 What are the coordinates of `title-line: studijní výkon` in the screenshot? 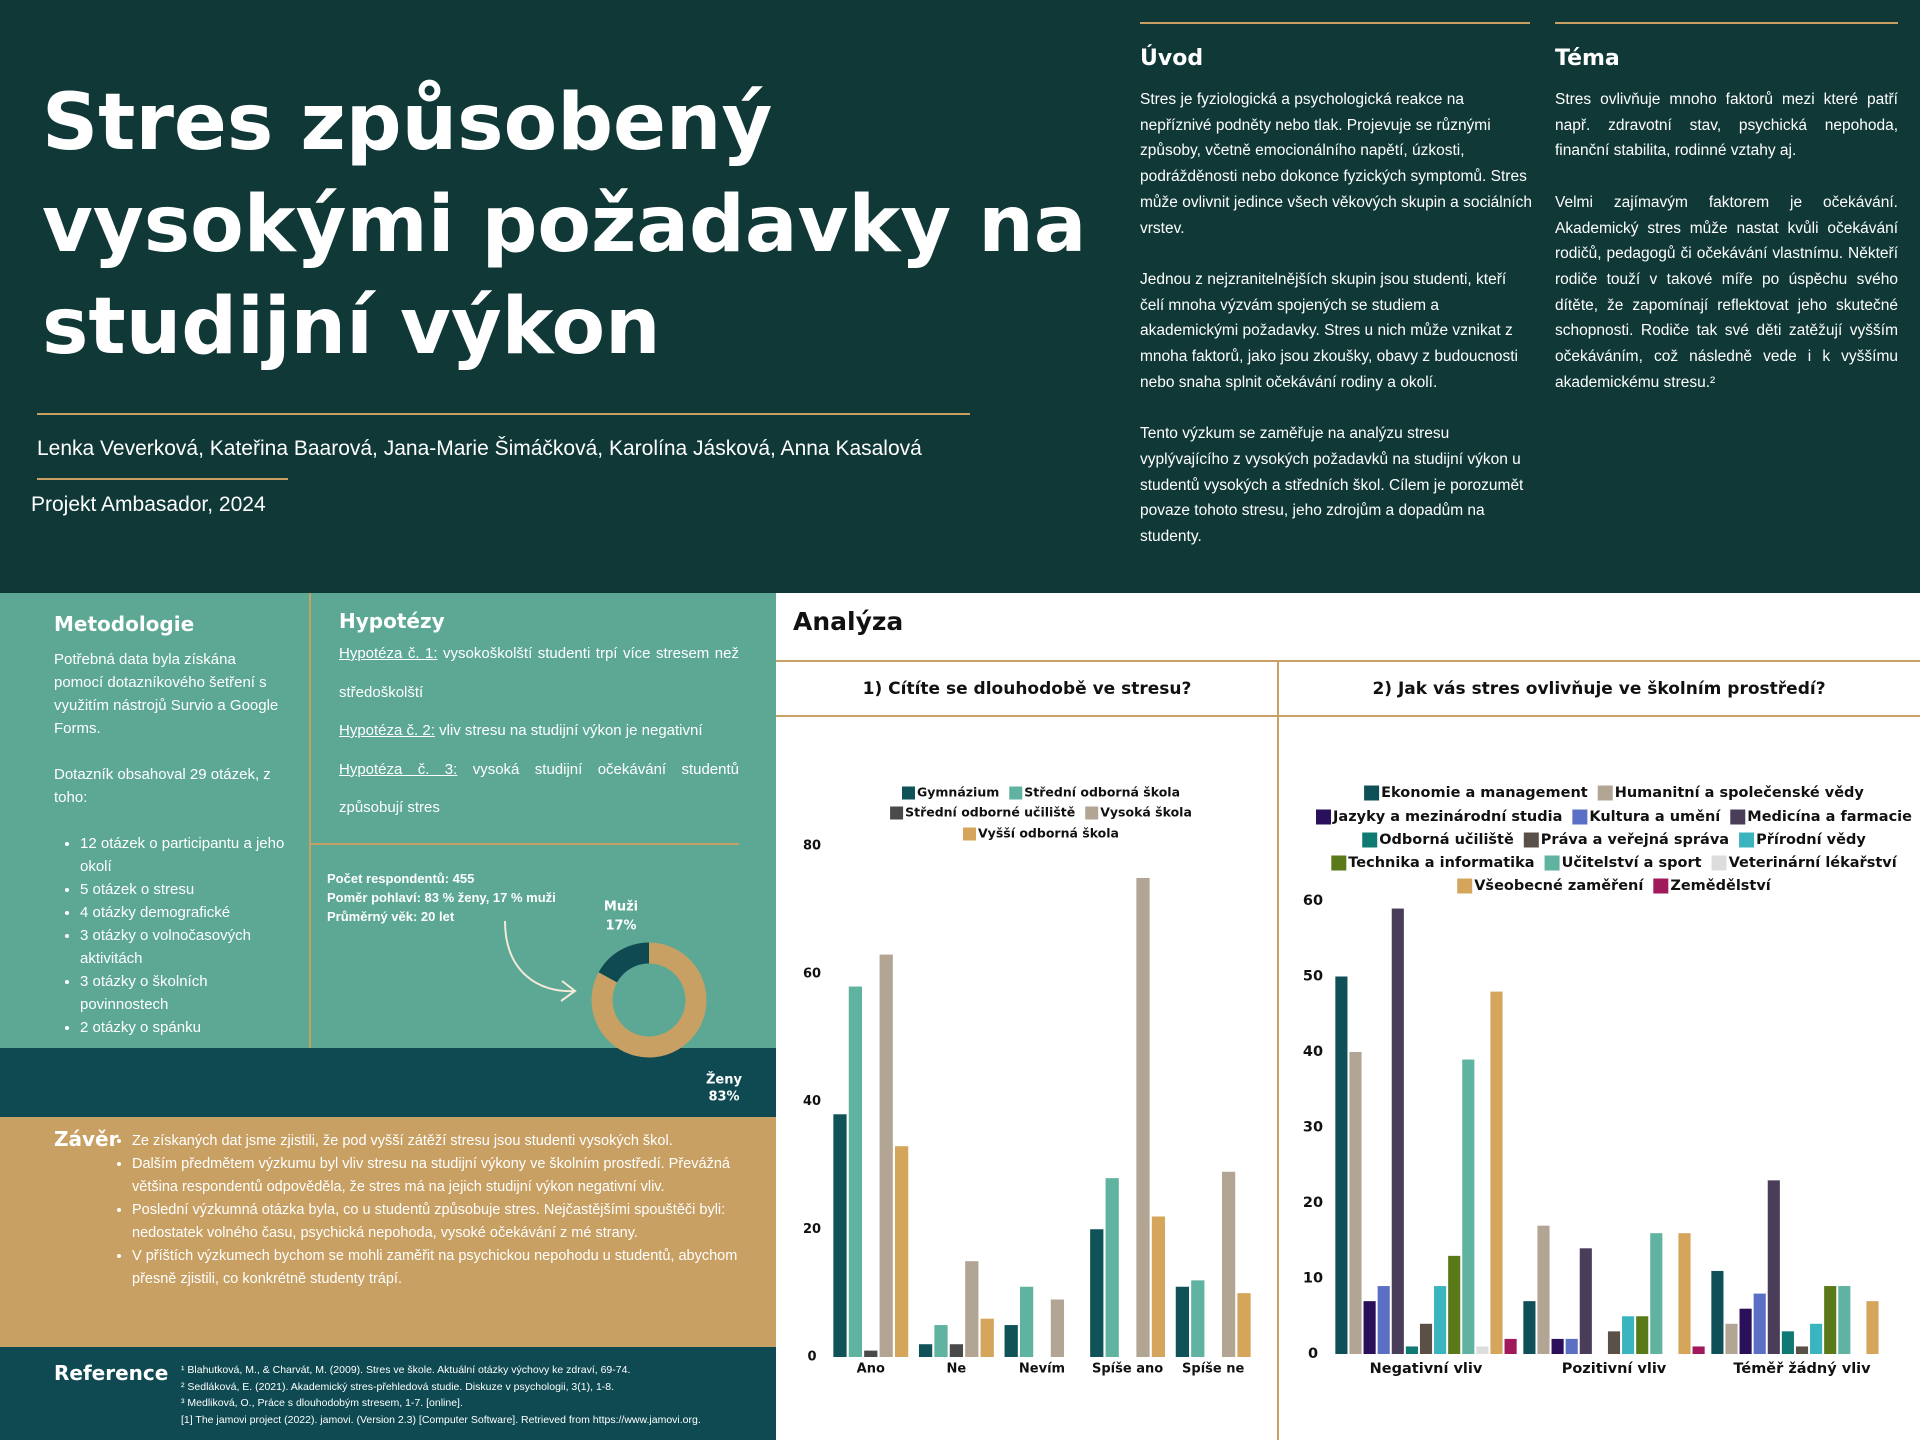 It's located at (351, 327).